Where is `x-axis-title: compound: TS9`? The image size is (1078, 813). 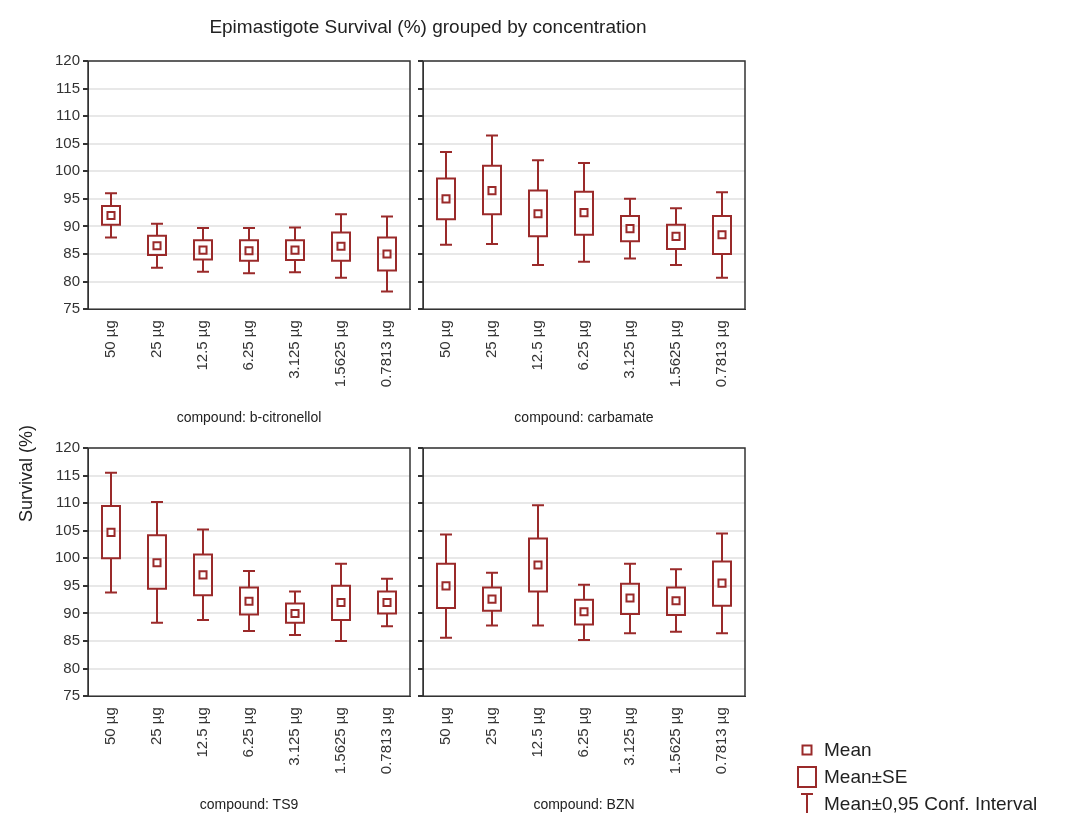 x-axis-title: compound: TS9 is located at coordinates (249, 804).